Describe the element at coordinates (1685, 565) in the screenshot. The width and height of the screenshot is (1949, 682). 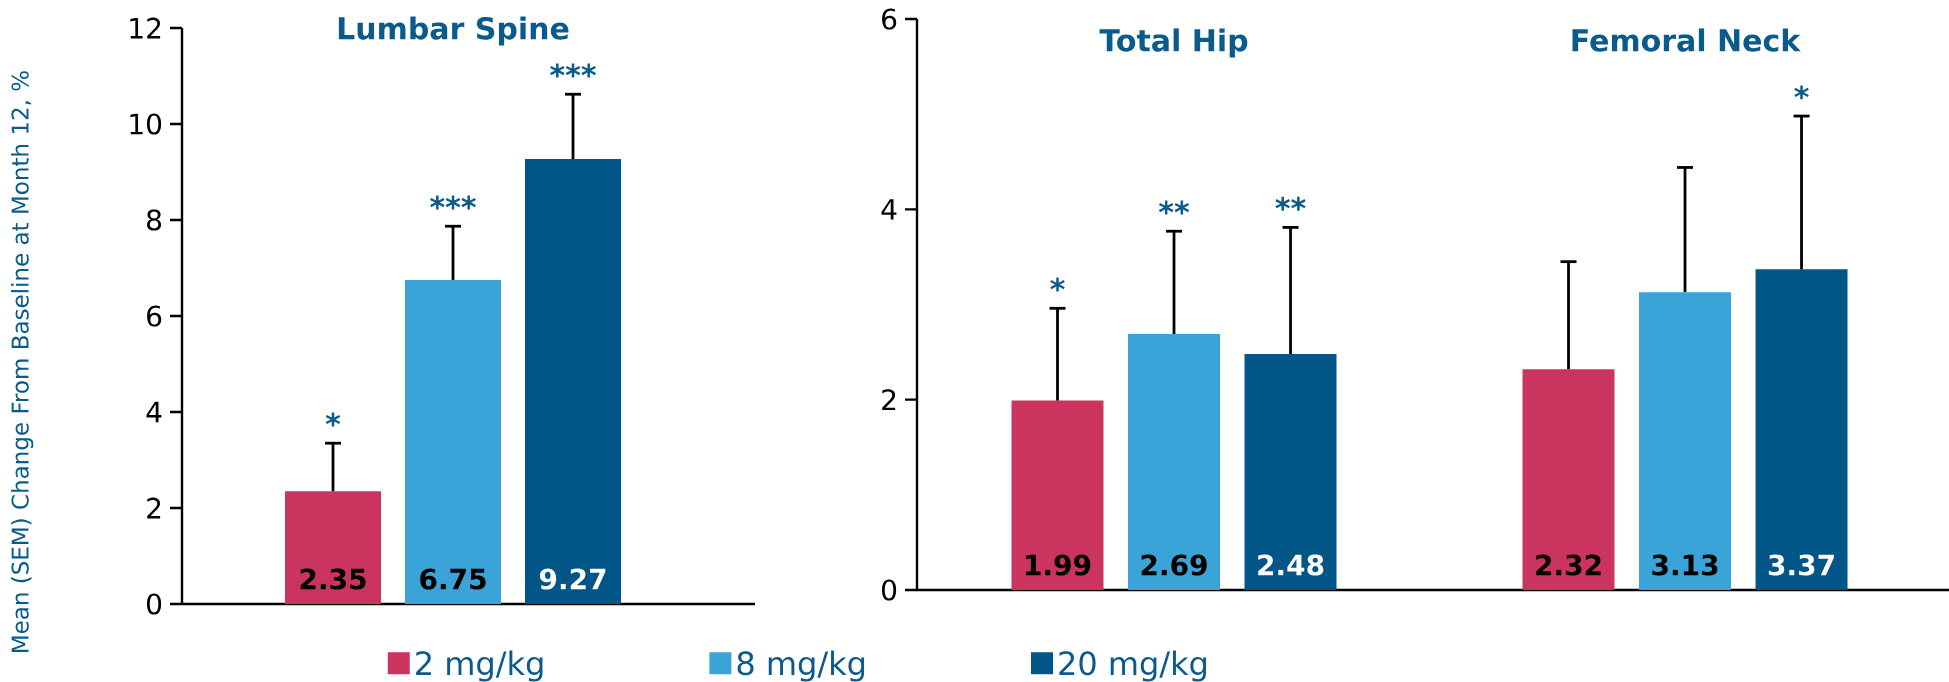
I see `data-label: 3.13` at that location.